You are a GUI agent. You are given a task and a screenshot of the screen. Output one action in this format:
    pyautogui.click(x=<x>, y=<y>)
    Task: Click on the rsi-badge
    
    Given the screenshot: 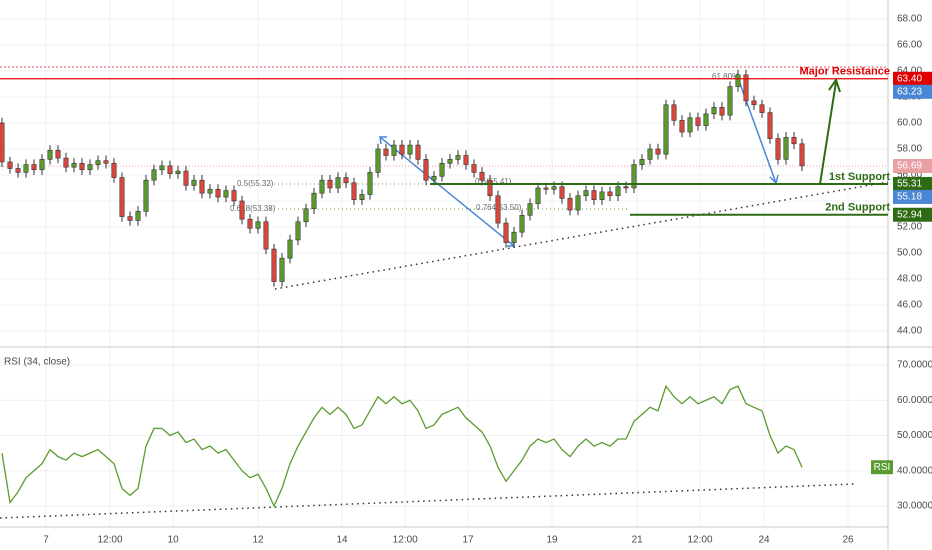 What is the action you would take?
    pyautogui.click(x=882, y=467)
    